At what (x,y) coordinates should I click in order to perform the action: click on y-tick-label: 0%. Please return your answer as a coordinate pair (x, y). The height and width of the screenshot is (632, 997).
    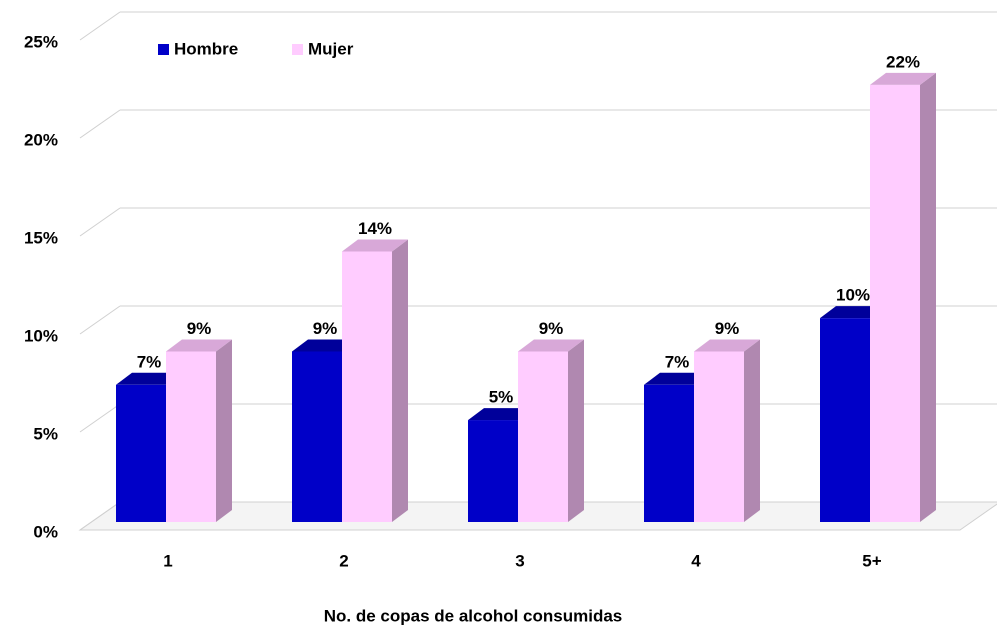
    Looking at the image, I should click on (45, 531).